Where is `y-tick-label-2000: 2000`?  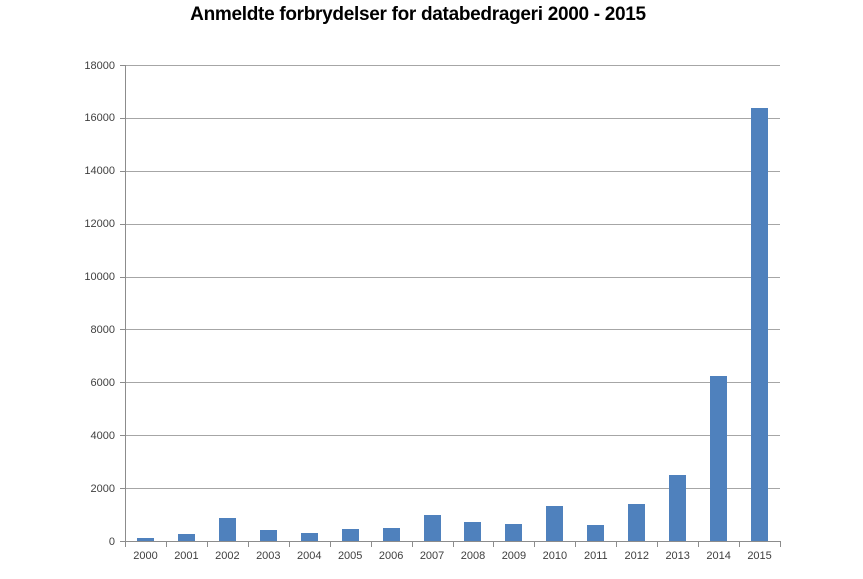
y-tick-label-2000: 2000 is located at coordinates (102, 488).